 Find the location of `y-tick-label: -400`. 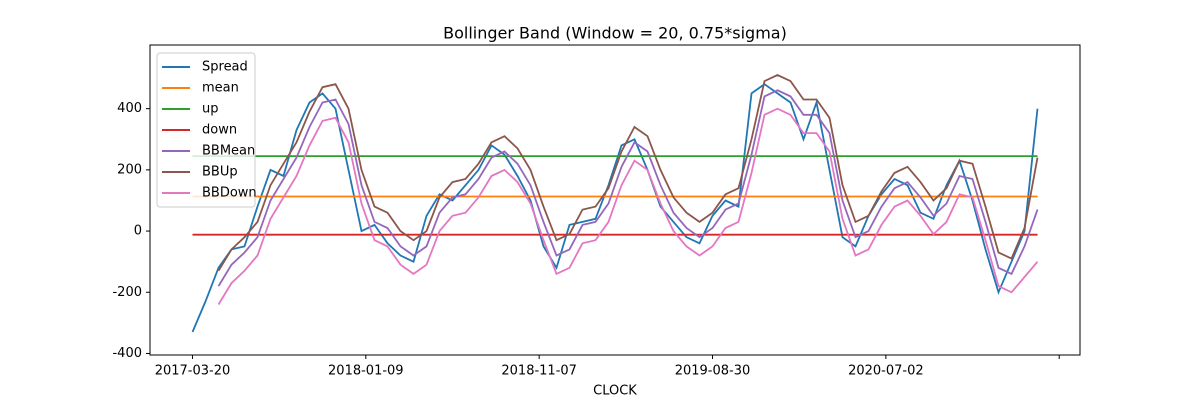

y-tick-label: -400 is located at coordinates (127, 353).